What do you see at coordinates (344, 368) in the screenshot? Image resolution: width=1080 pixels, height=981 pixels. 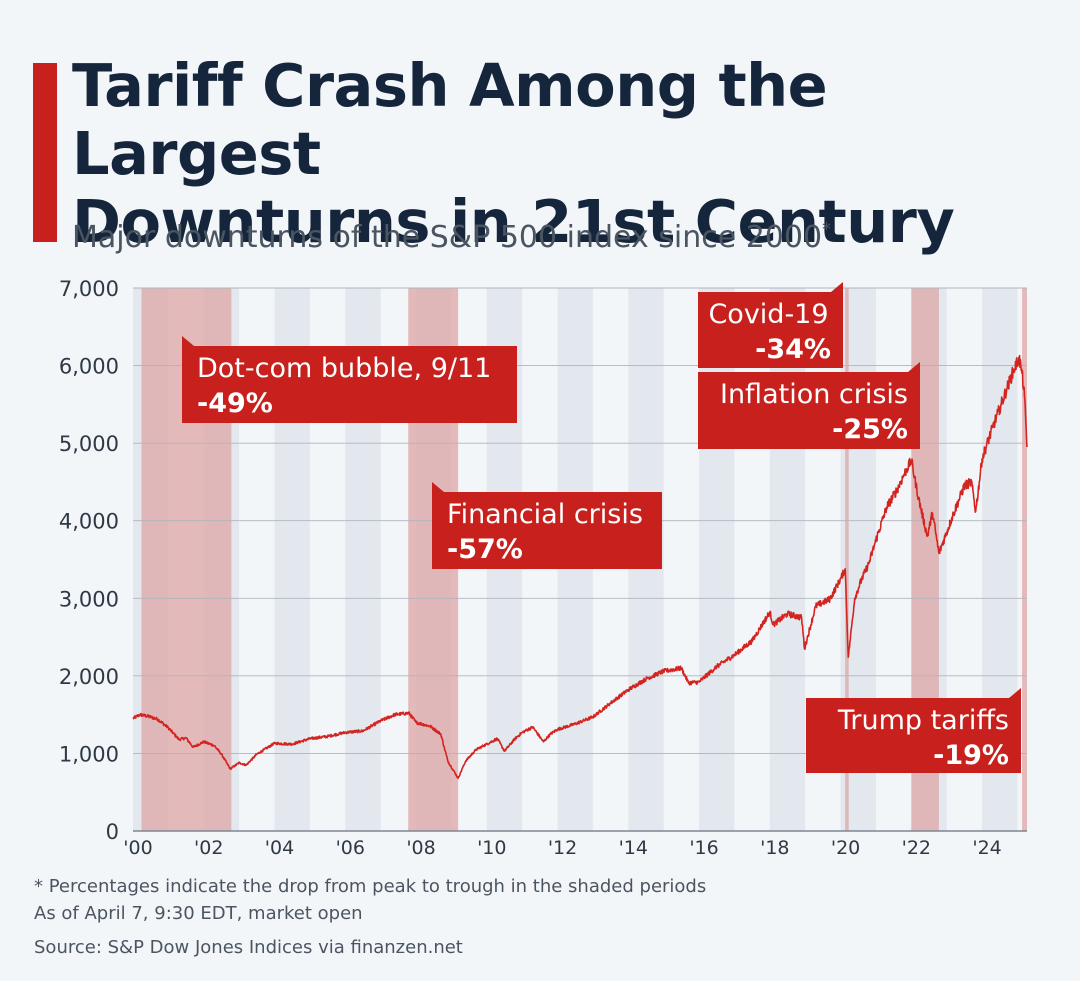 I see `callout-label: Dot-com bubble, 9/11` at bounding box center [344, 368].